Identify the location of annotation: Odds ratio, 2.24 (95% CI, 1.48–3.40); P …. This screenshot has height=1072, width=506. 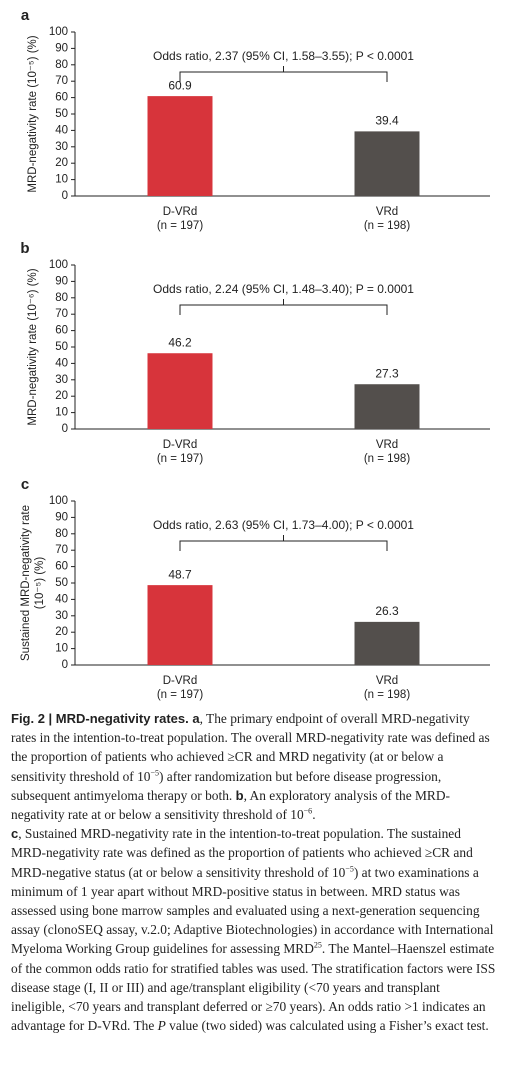
(283, 289).